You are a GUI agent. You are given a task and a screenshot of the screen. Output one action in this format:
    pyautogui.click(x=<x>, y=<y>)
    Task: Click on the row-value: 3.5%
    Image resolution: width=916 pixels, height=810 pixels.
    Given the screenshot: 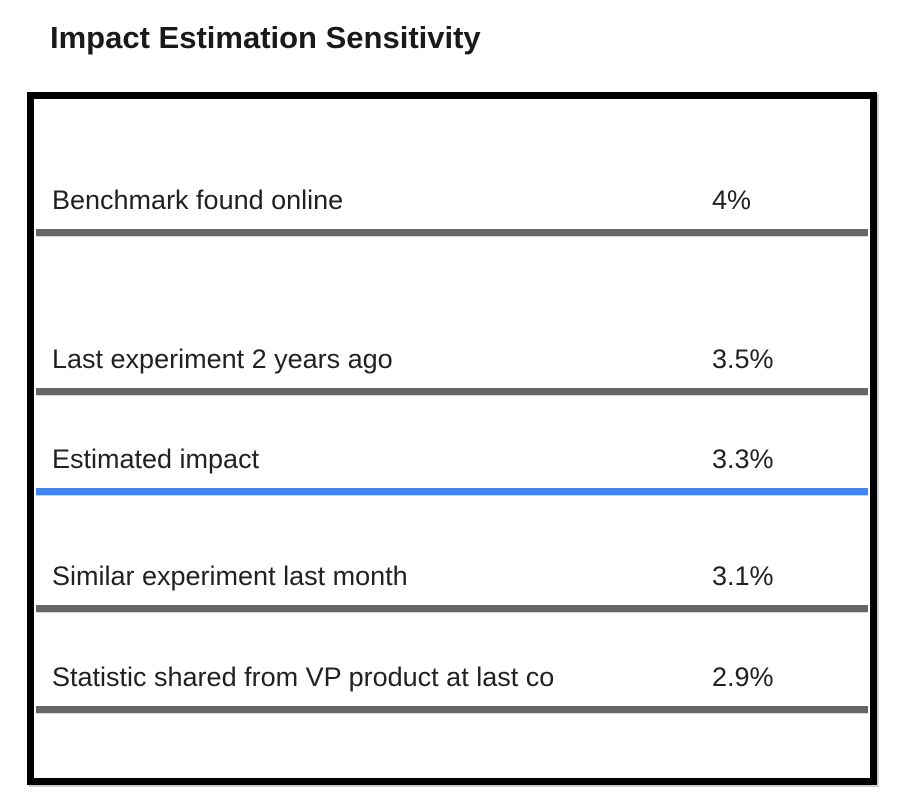 What is the action you would take?
    pyautogui.click(x=743, y=359)
    